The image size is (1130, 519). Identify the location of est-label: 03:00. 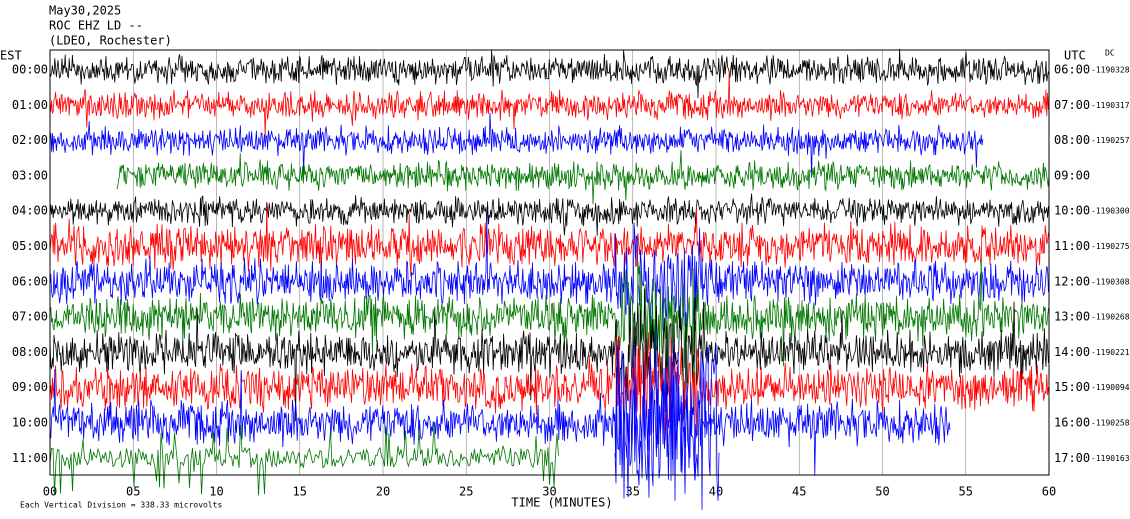
(30, 175).